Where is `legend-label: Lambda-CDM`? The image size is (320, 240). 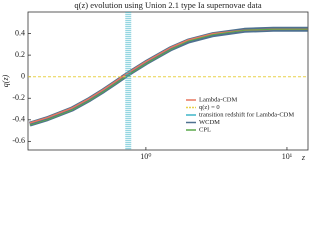 legend-label: Lambda-CDM is located at coordinates (218, 99).